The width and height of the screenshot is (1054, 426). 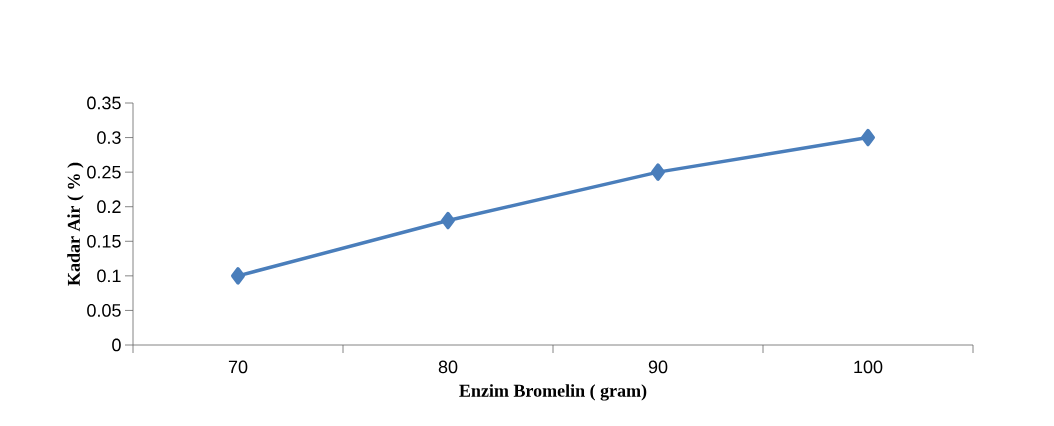 I want to click on x-tick-label: 80, so click(x=448, y=367).